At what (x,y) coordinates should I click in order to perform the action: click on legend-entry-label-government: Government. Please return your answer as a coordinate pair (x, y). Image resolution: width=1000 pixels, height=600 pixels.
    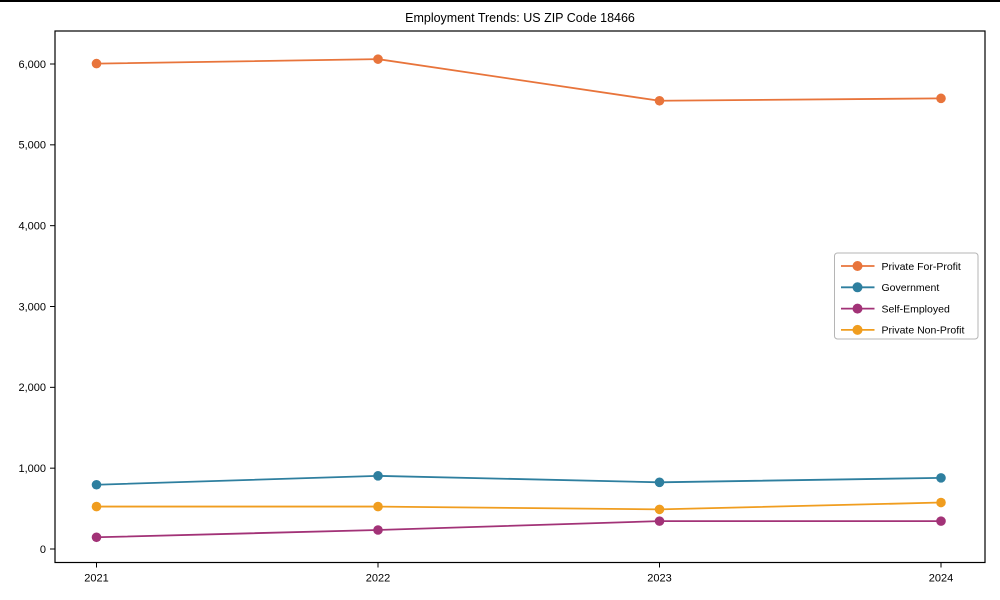
    Looking at the image, I should click on (911, 288).